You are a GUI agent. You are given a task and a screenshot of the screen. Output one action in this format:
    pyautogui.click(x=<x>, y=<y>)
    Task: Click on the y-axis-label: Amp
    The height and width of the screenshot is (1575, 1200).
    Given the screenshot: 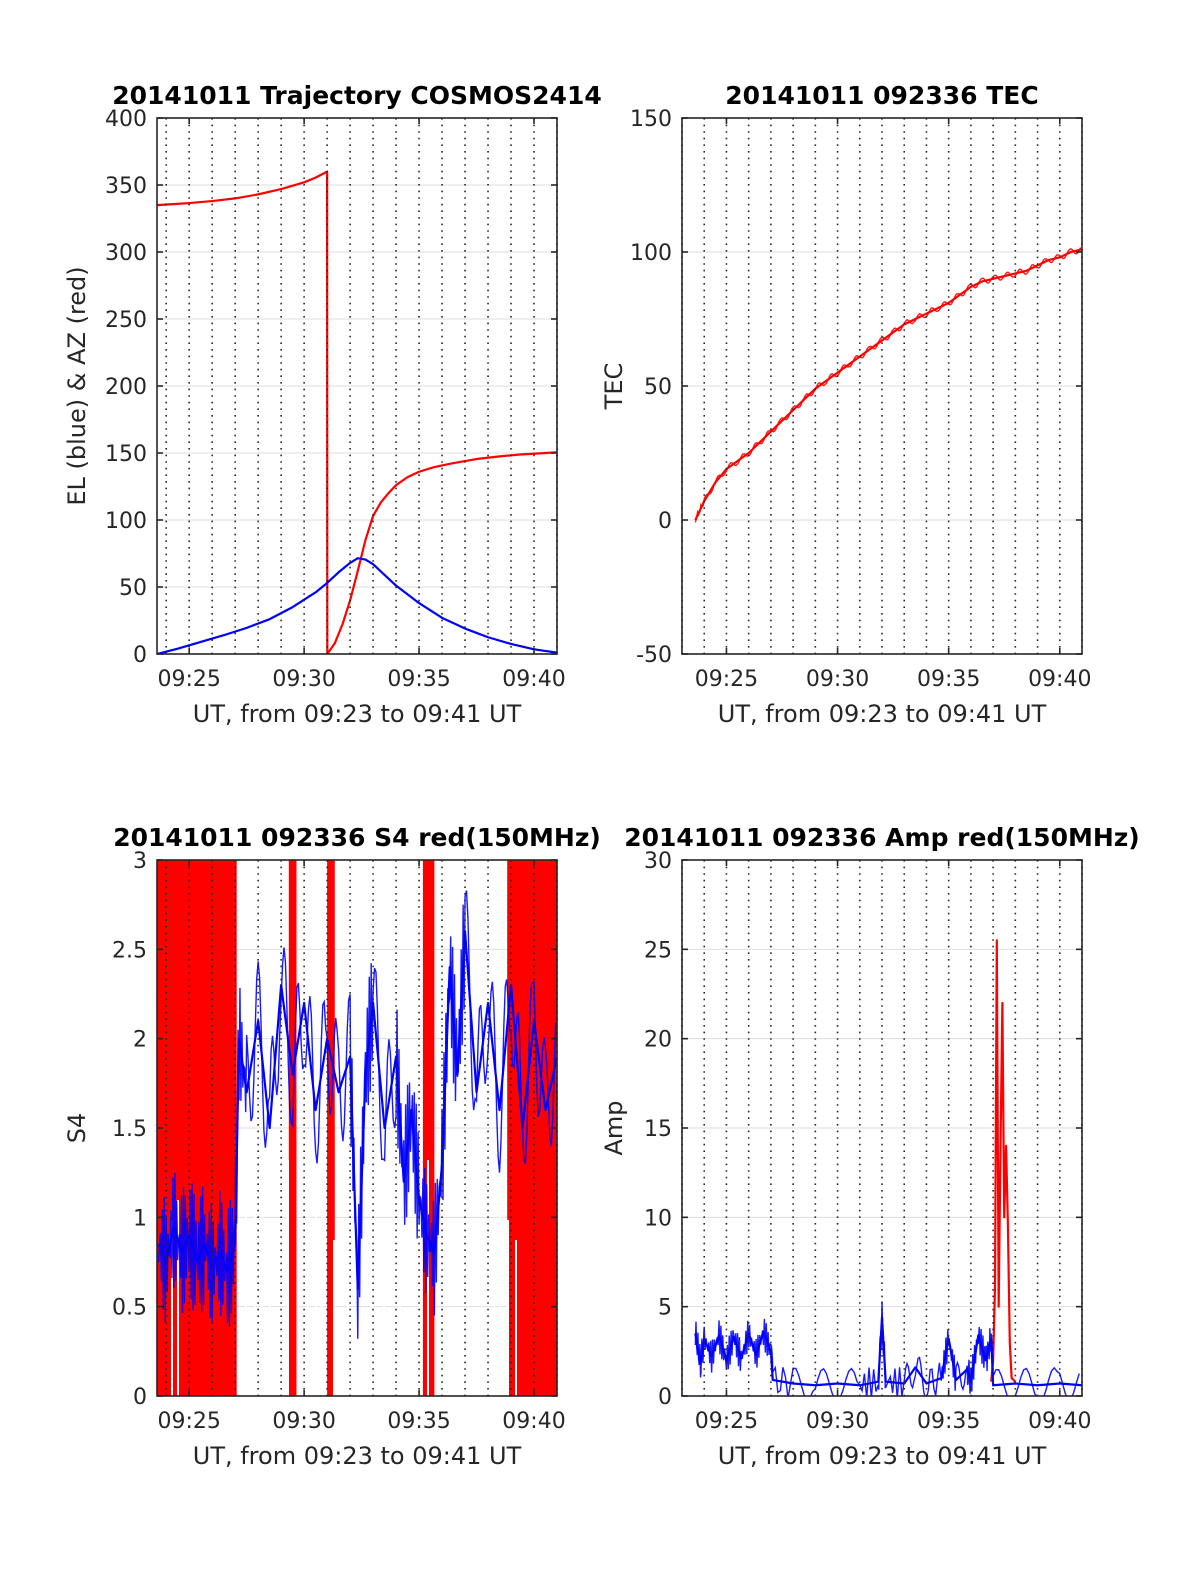 What is the action you would take?
    pyautogui.click(x=614, y=1127)
    